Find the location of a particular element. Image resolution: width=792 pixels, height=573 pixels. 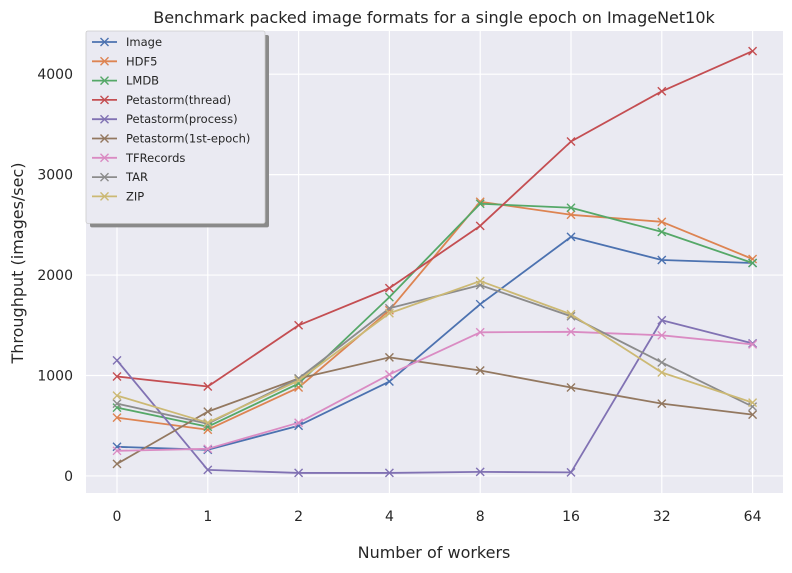

legend-item: Petastorm(thread) is located at coordinates (161, 100).